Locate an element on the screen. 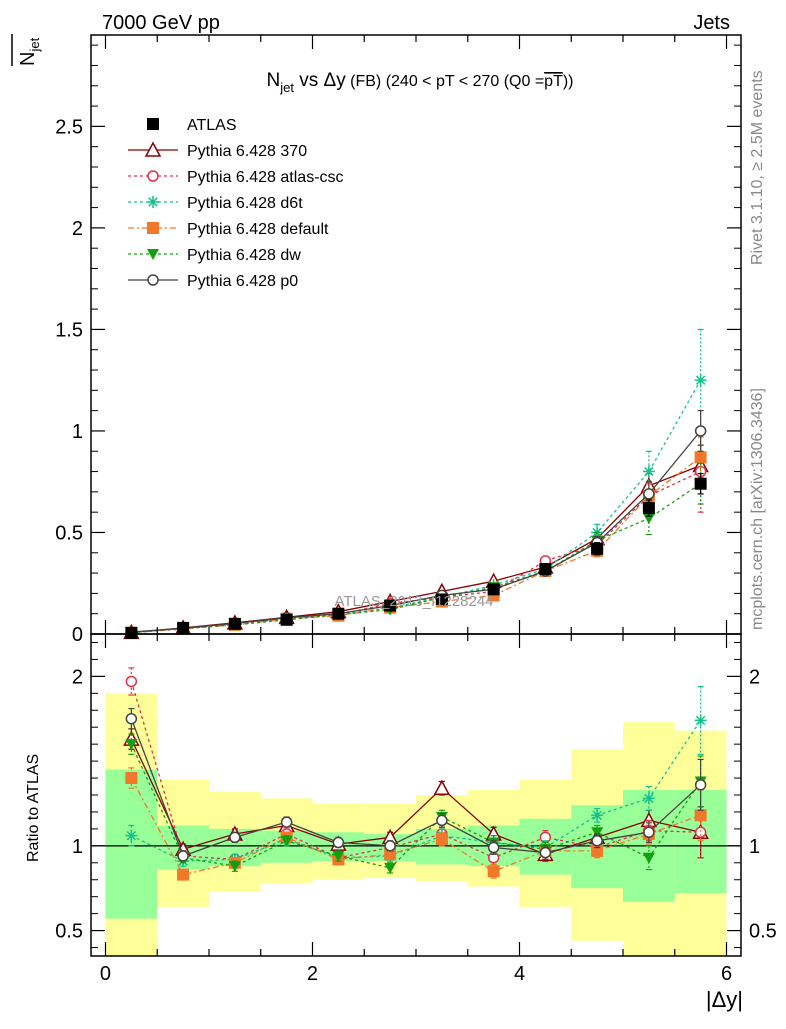 The image size is (786, 1029). ratio-line-pythia-6-428-default is located at coordinates (415, 826).